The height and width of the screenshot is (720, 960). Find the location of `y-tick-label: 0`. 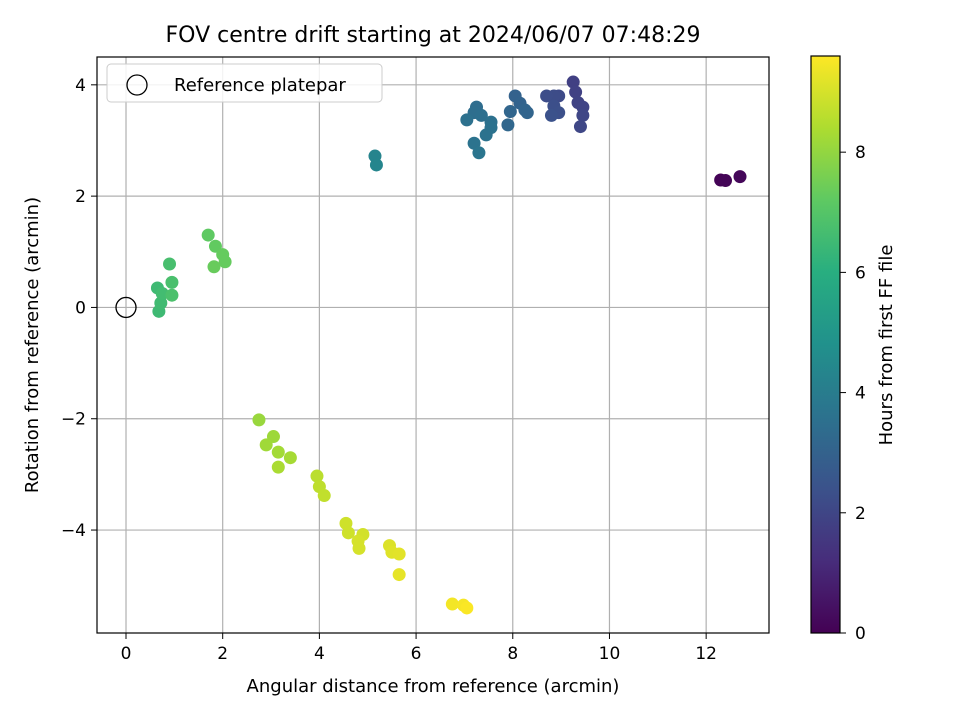

y-tick-label: 0 is located at coordinates (80, 308).